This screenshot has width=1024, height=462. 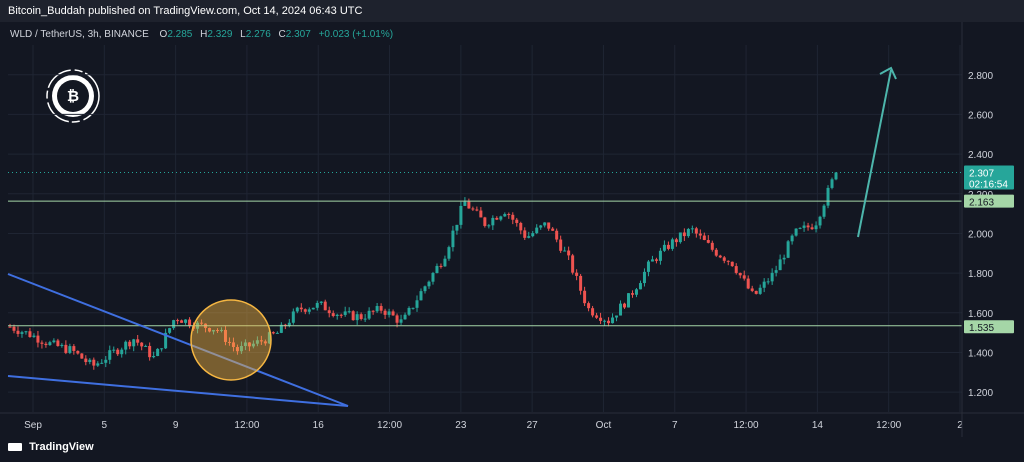 I want to click on x-tick-label: 5, so click(x=105, y=425).